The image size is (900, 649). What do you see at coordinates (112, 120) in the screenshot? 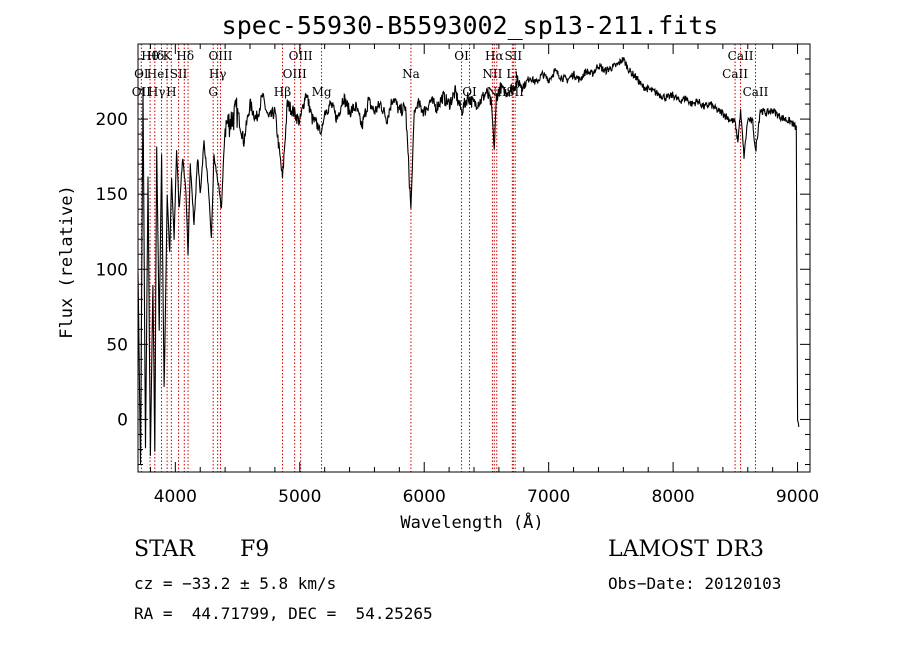
I see `y-tick-label-200: 200` at bounding box center [112, 120].